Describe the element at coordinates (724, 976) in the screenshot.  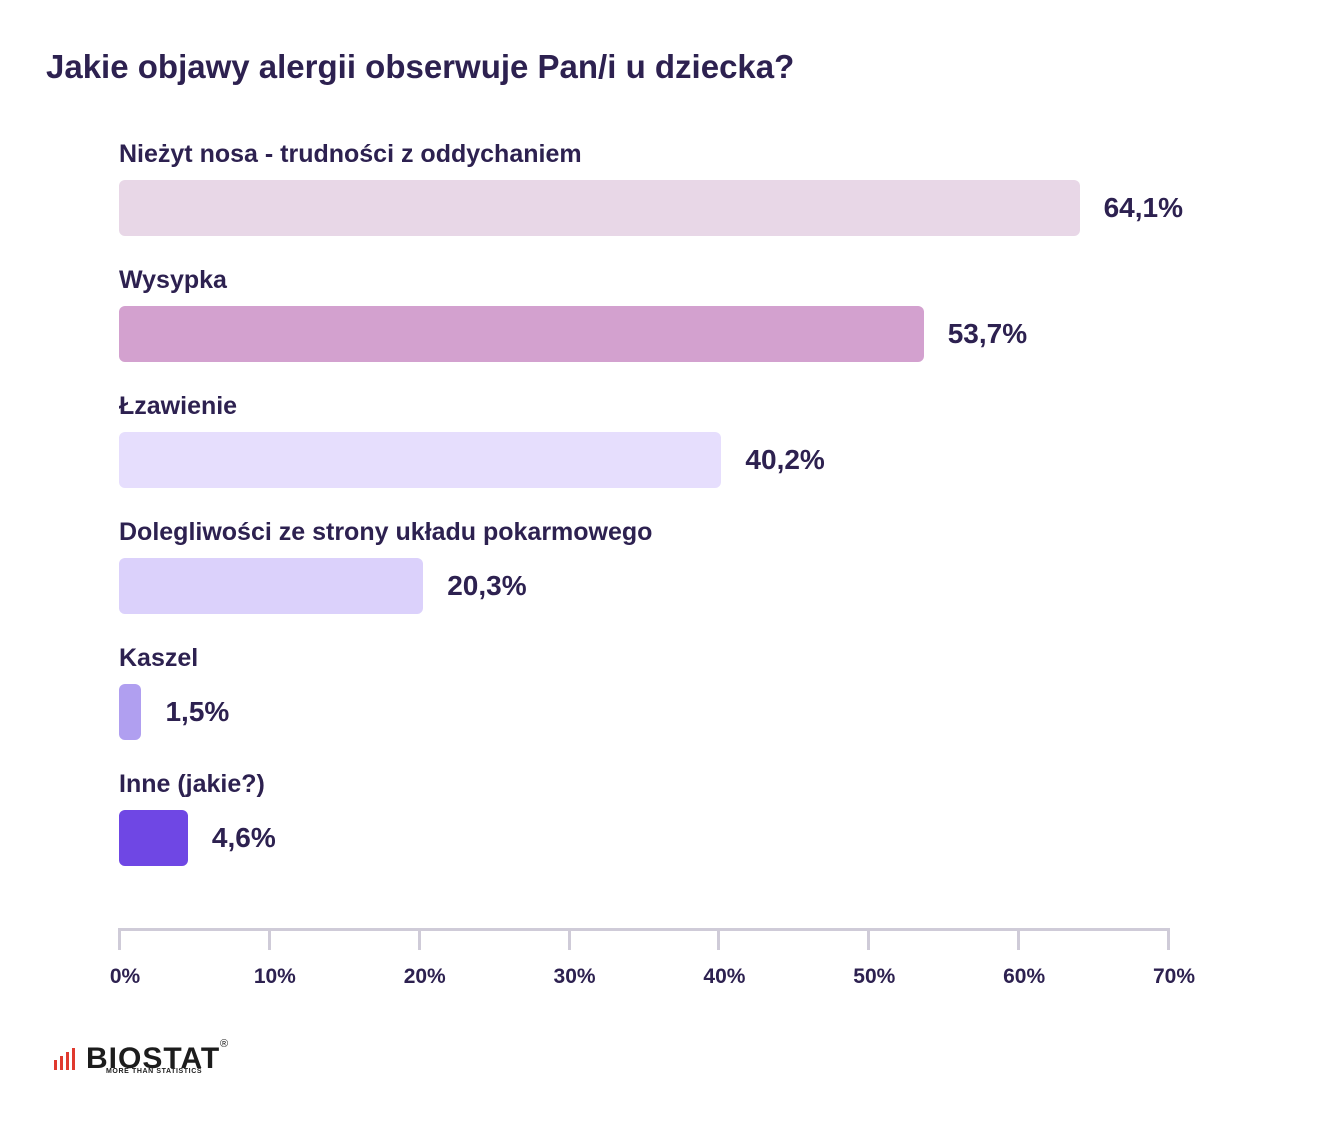
I see `x-tick-label: 40%` at that location.